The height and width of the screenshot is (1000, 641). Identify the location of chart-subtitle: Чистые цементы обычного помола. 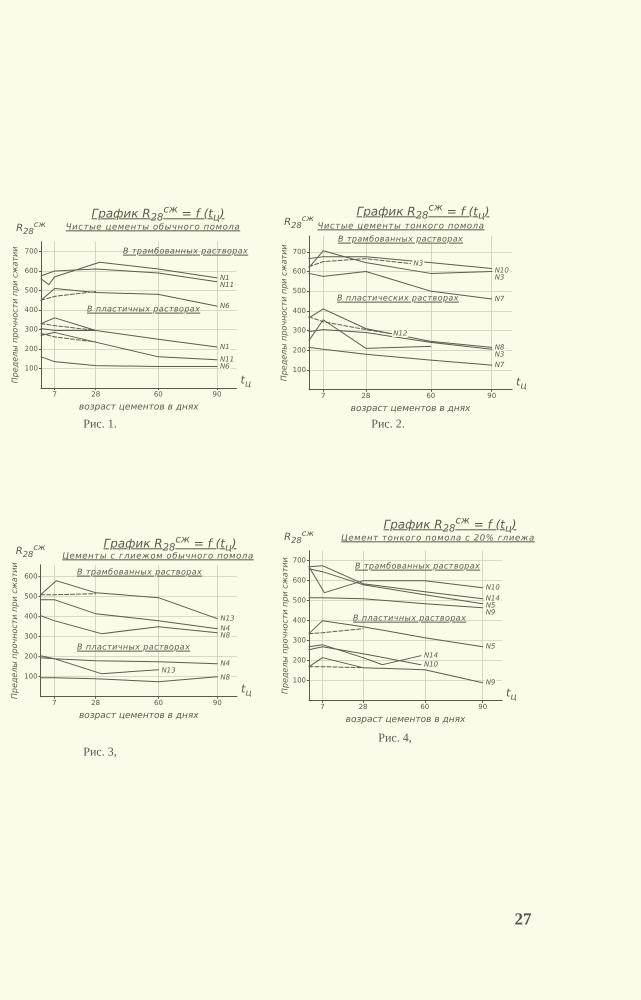
(153, 227).